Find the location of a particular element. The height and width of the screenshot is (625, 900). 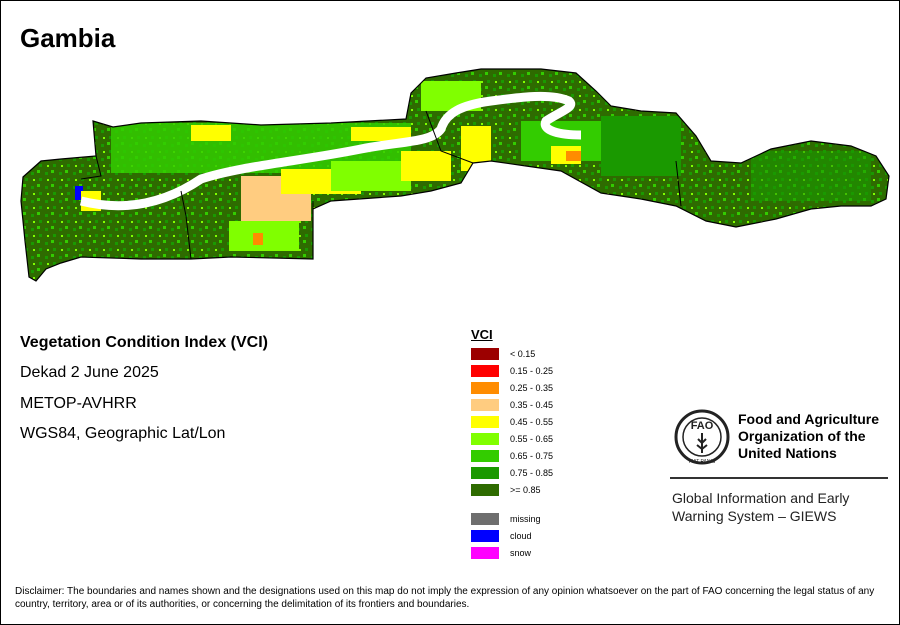

legend-item: < 0.15 is located at coordinates (536, 353).